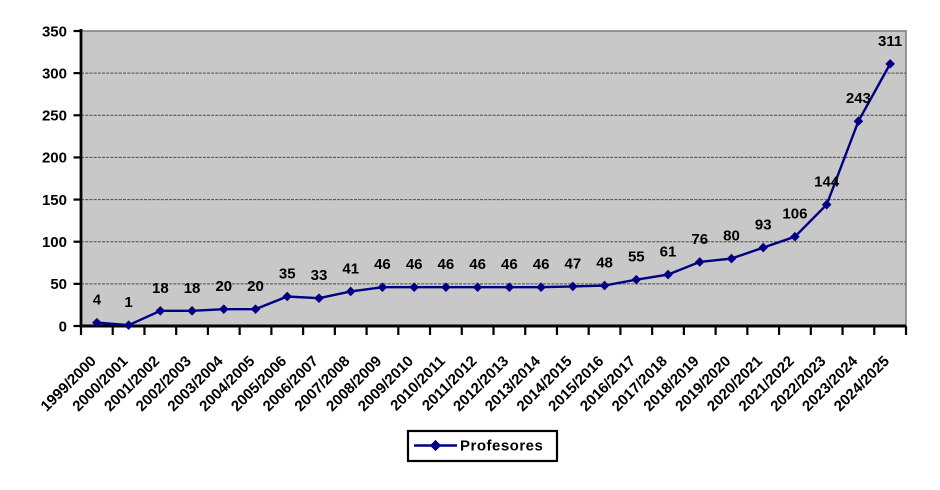  I want to click on svg-text: 76, so click(699, 239).